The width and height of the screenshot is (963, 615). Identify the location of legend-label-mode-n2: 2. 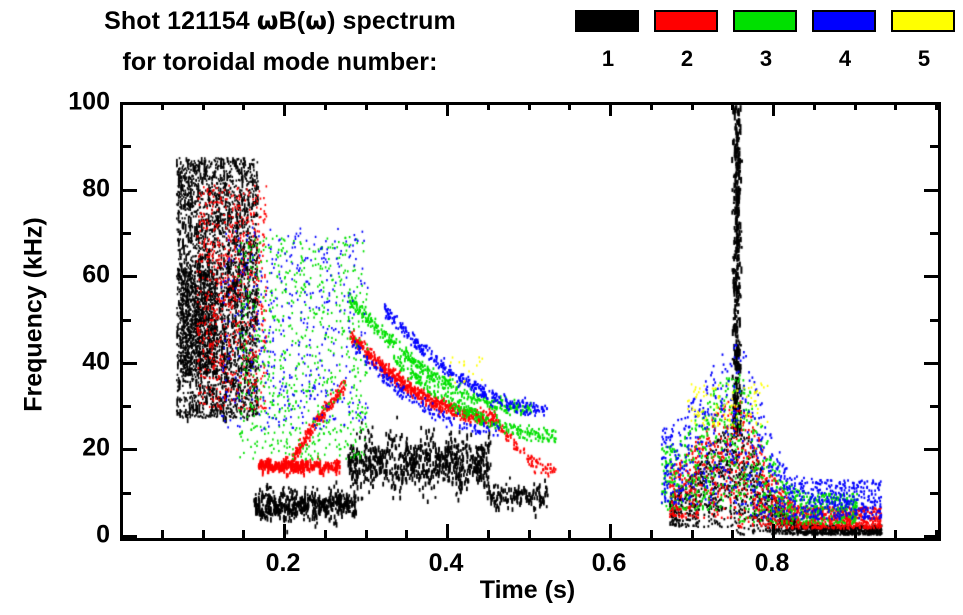
(687, 58).